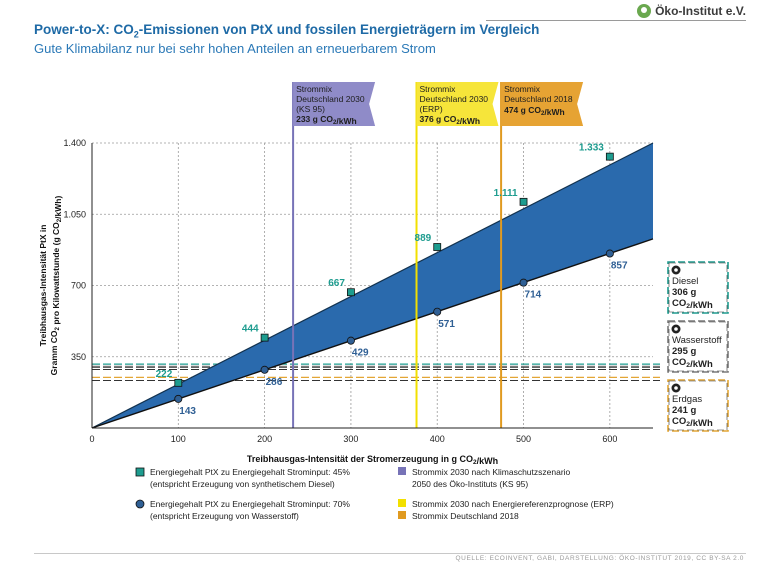  What do you see at coordinates (538, 99) in the screenshot?
I see `strommix-banner-line2: Deutschland 2018` at bounding box center [538, 99].